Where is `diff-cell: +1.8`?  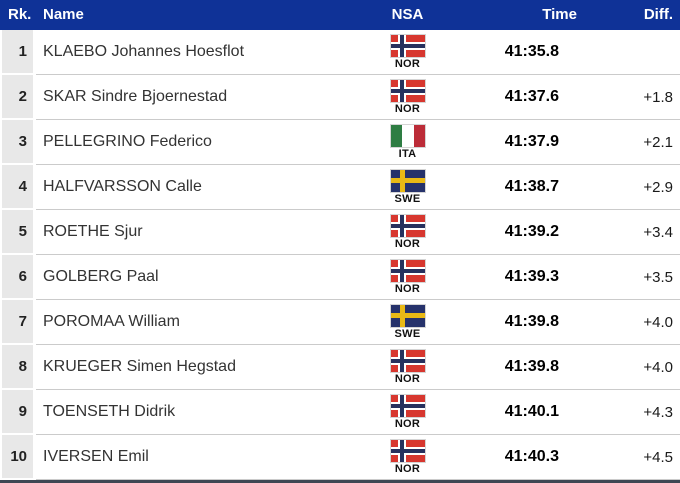
diff-cell: +1.8 is located at coordinates (632, 97).